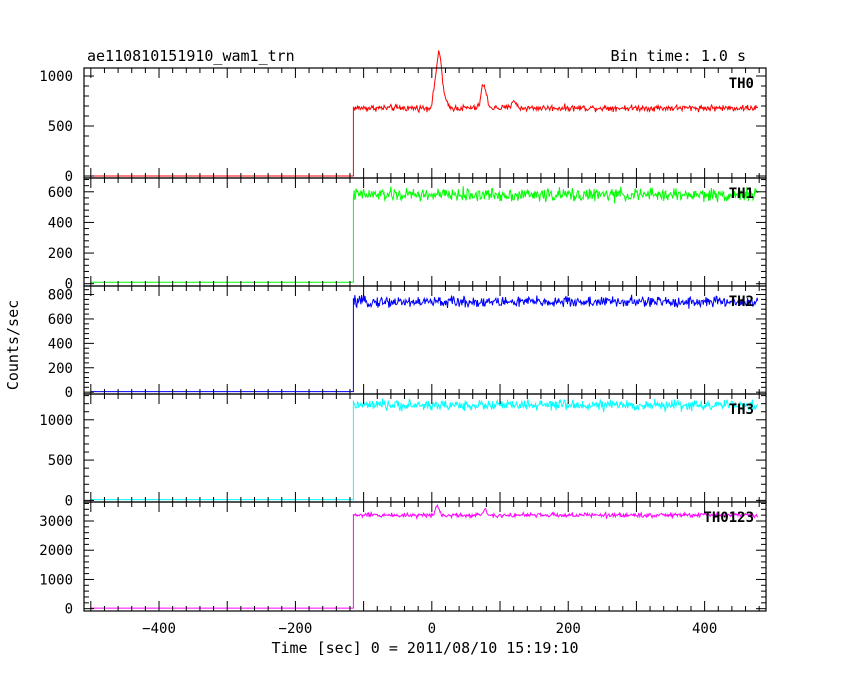  I want to click on y-tick-label-th1: 200, so click(60, 254).